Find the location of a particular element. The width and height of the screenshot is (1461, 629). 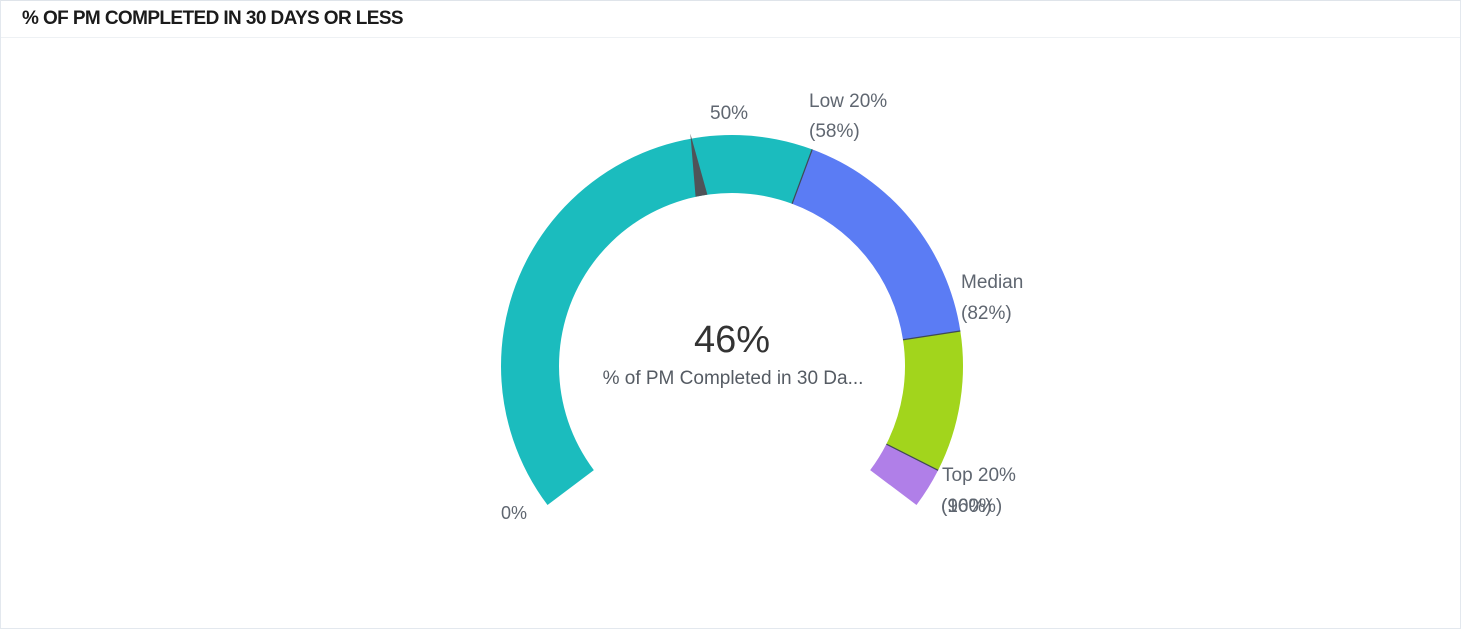

threshold-low-20-name: Low 20% is located at coordinates (848, 101).